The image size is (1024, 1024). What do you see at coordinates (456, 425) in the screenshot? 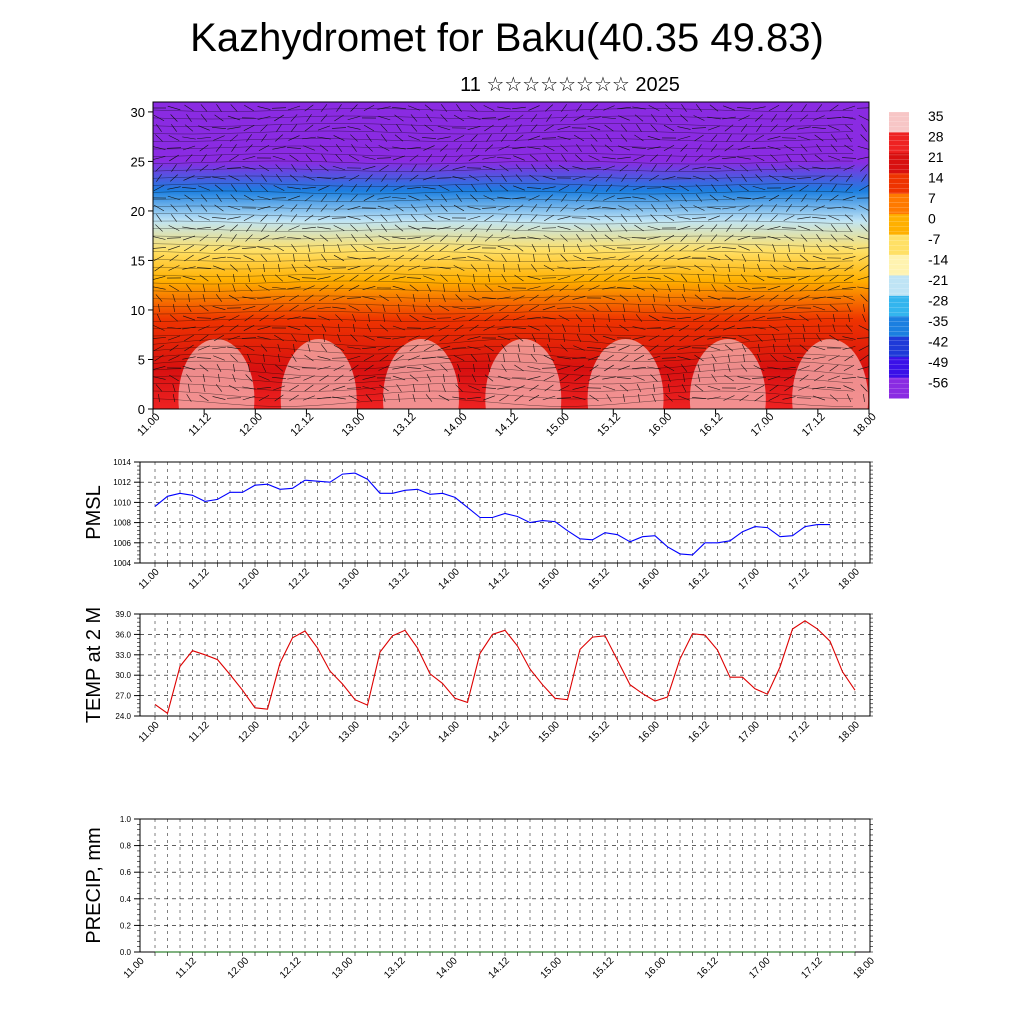
I see `x-tick-label: 14.00` at bounding box center [456, 425].